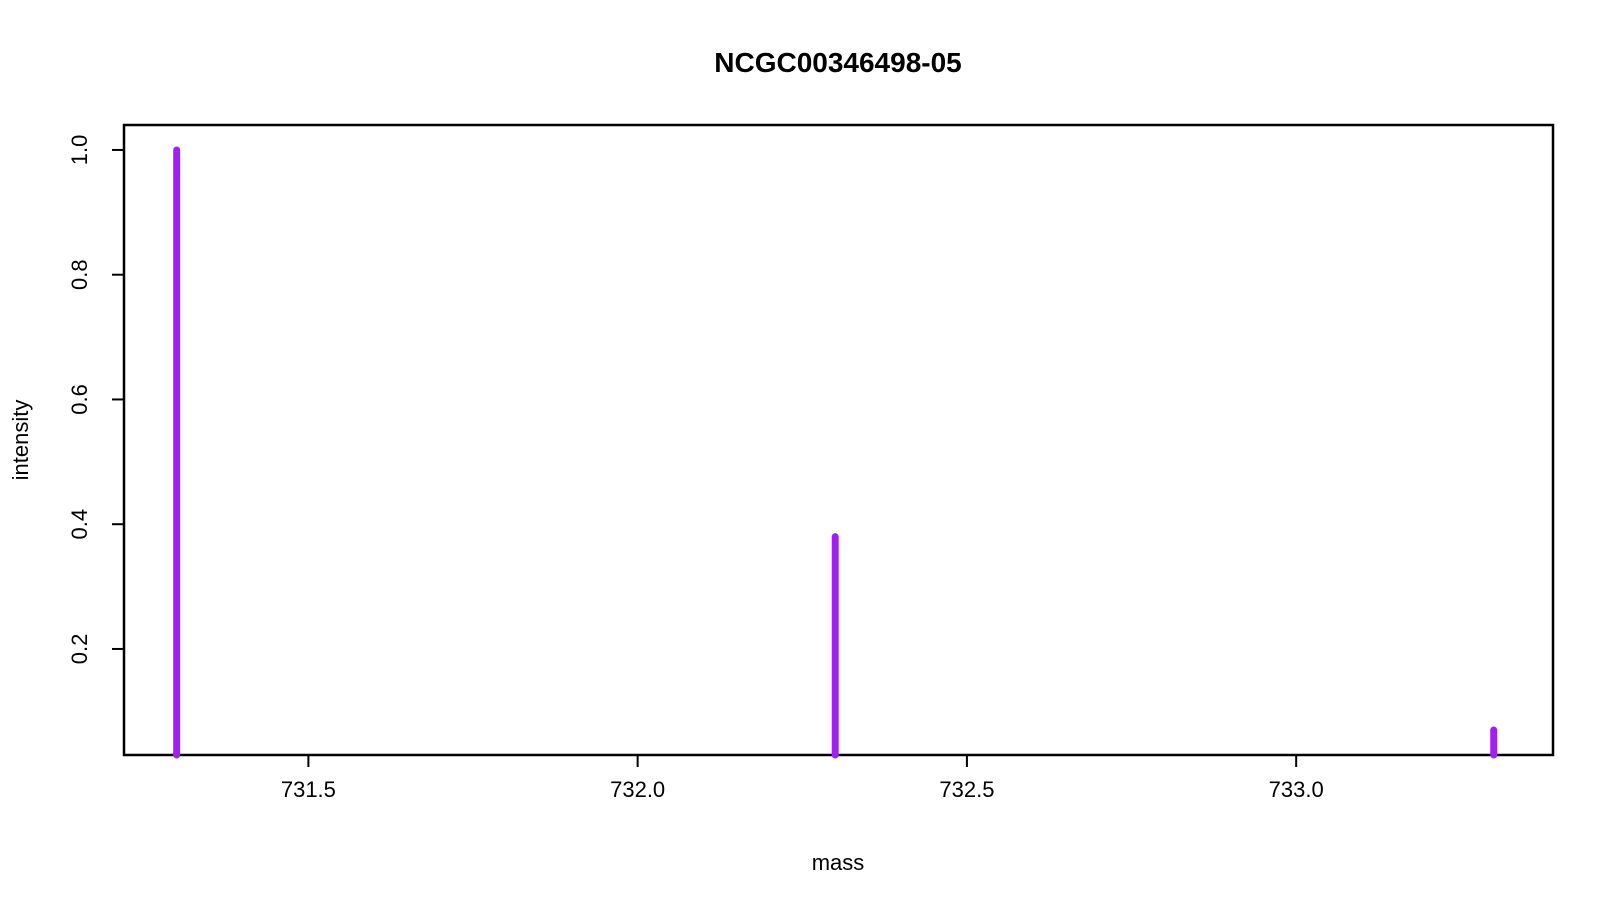 The width and height of the screenshot is (1600, 900). Describe the element at coordinates (838, 862) in the screenshot. I see `x-axis-label: mass` at that location.